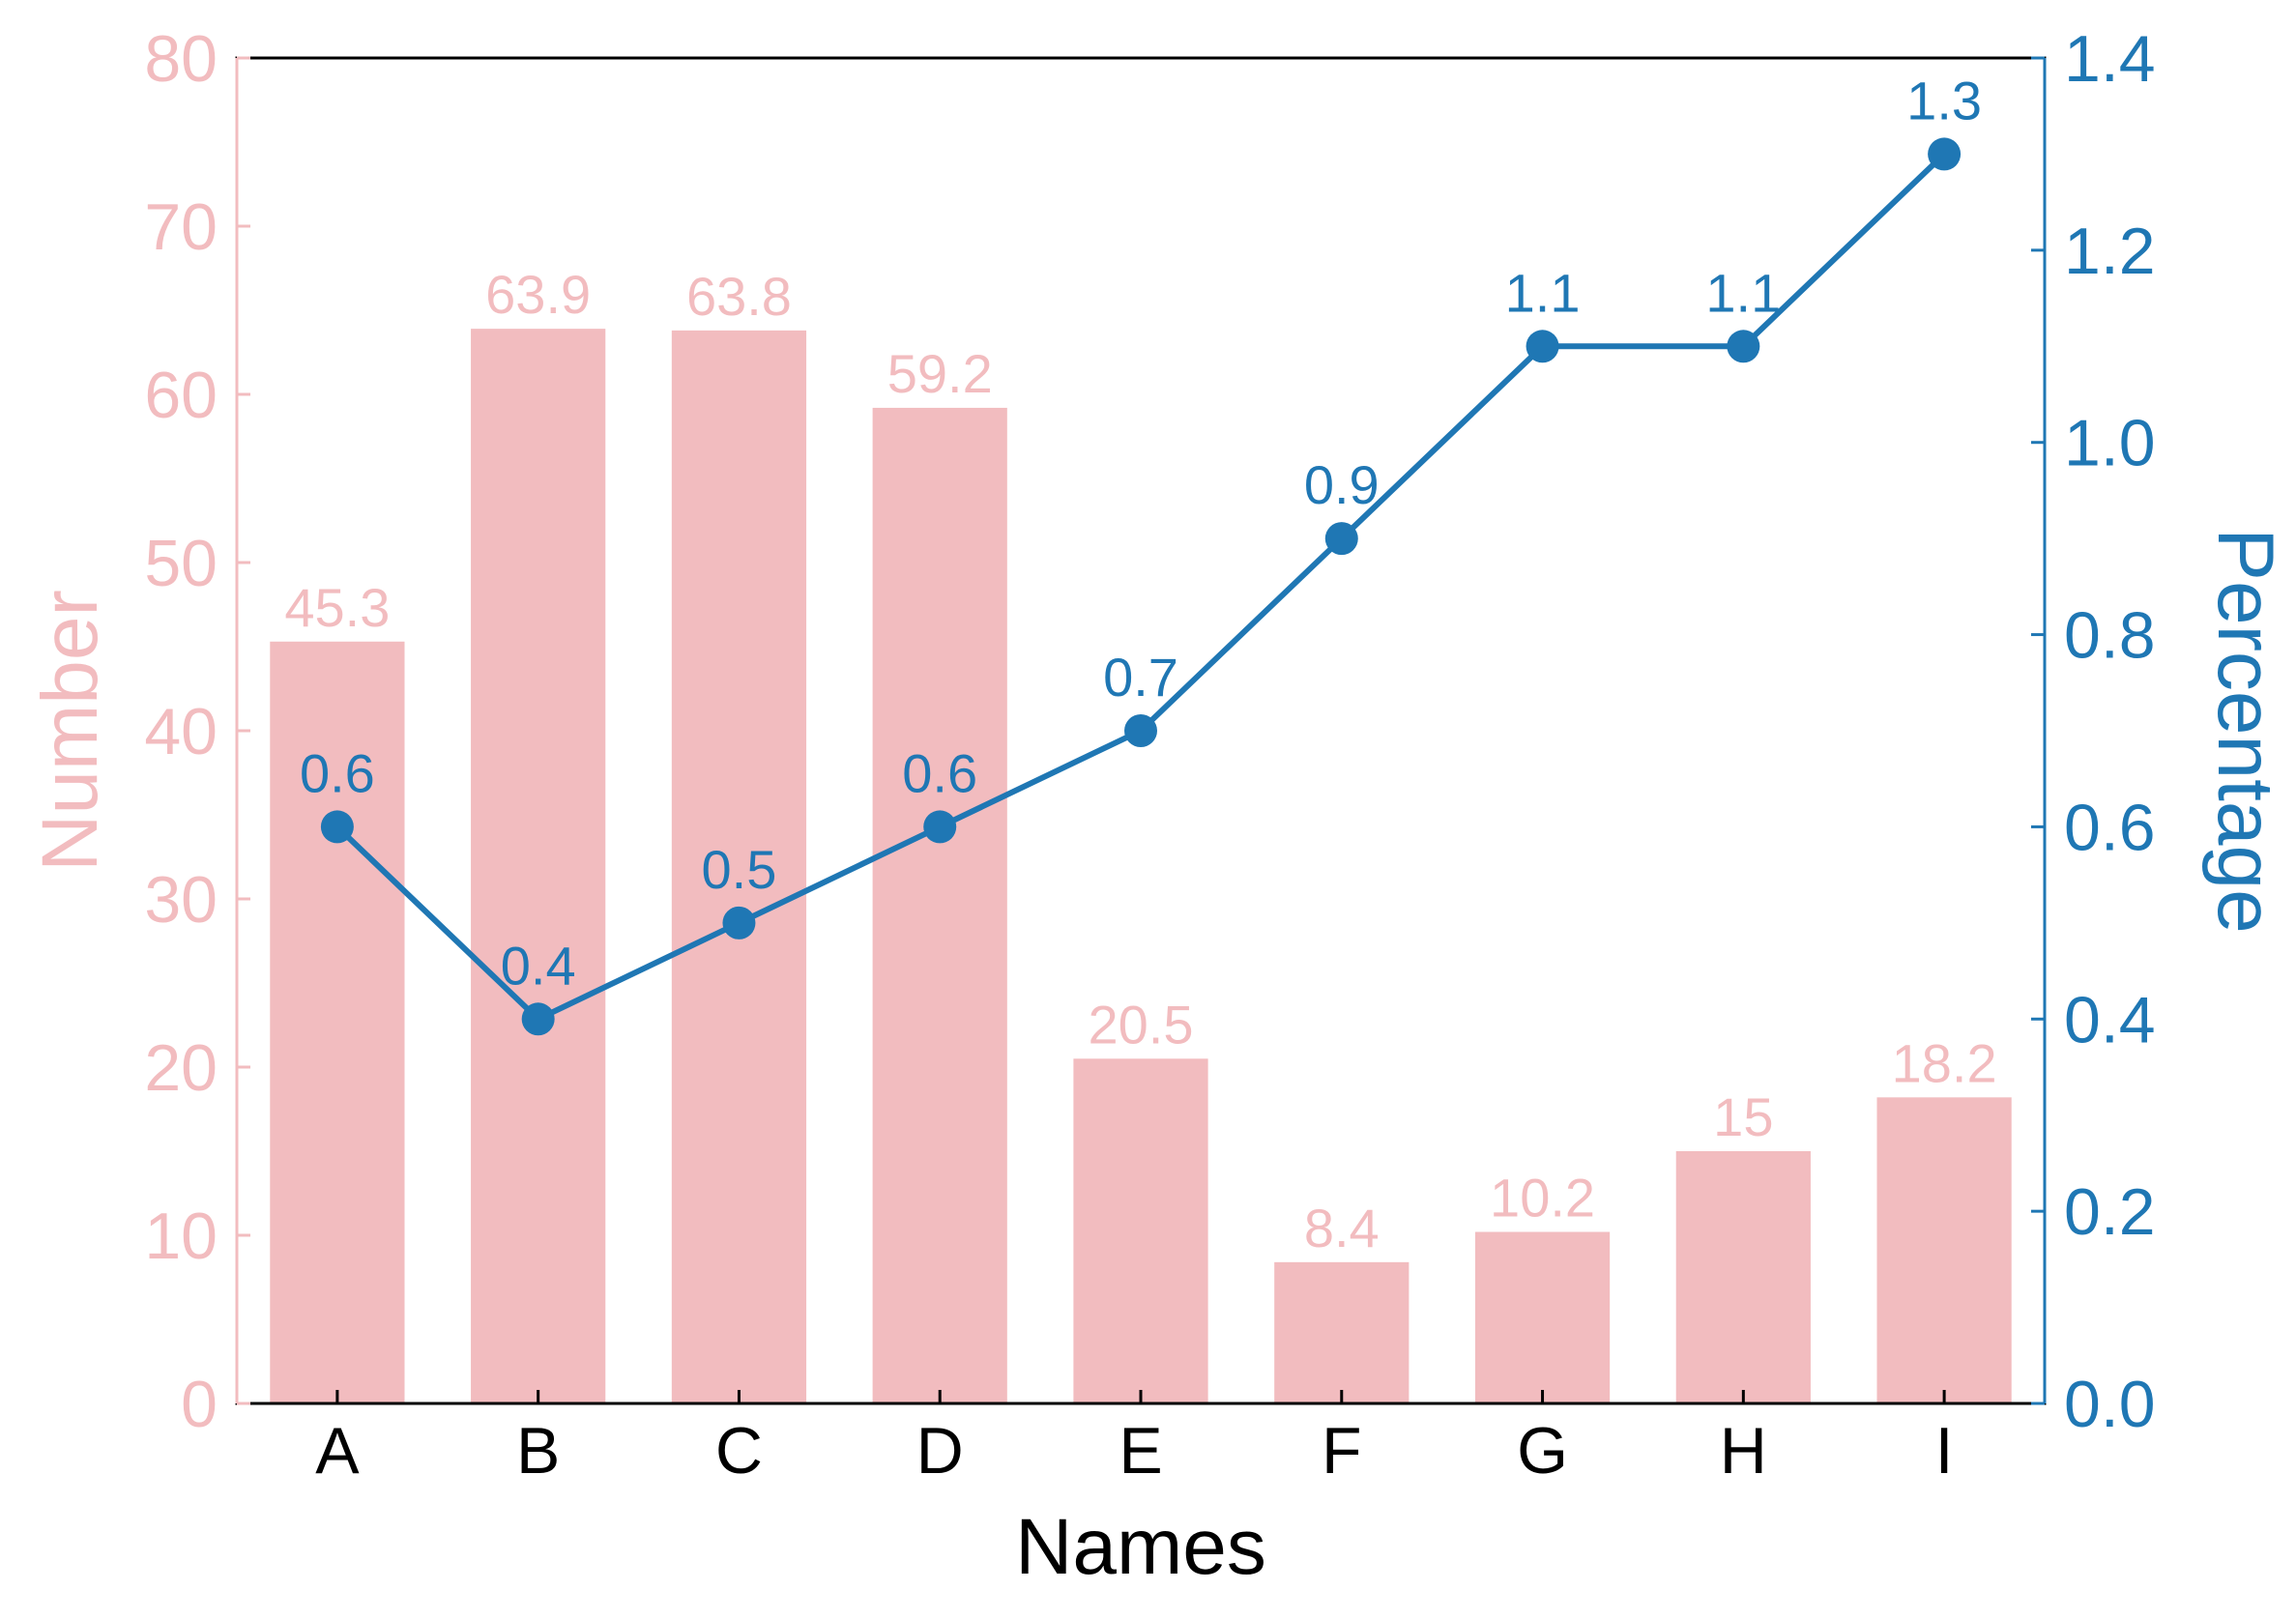 This screenshot has height=1619, width=2296. I want to click on bar-G, so click(1542, 1317).